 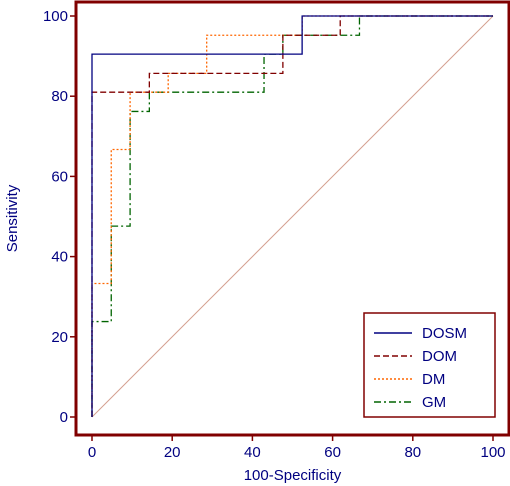 What do you see at coordinates (64, 417) in the screenshot?
I see `y-tick-label: 0` at bounding box center [64, 417].